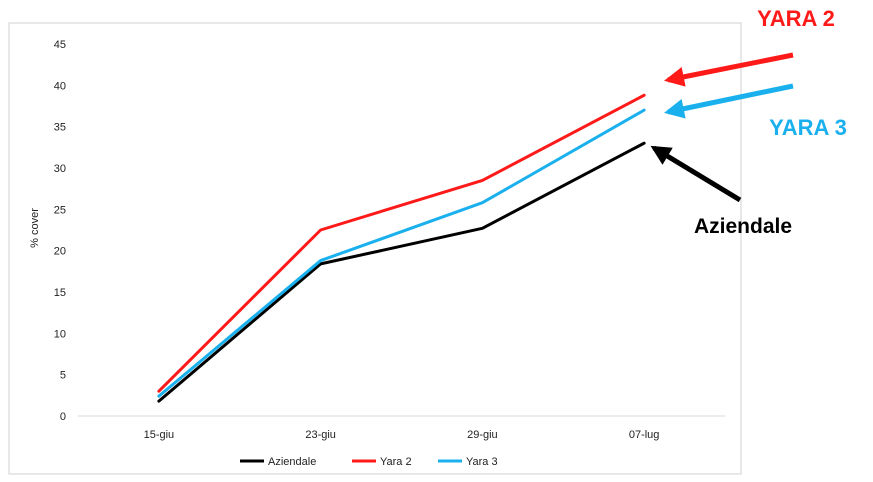  Describe the element at coordinates (369, 462) in the screenshot. I see `legend: Aziendale Yara 2 Yara 3` at that location.